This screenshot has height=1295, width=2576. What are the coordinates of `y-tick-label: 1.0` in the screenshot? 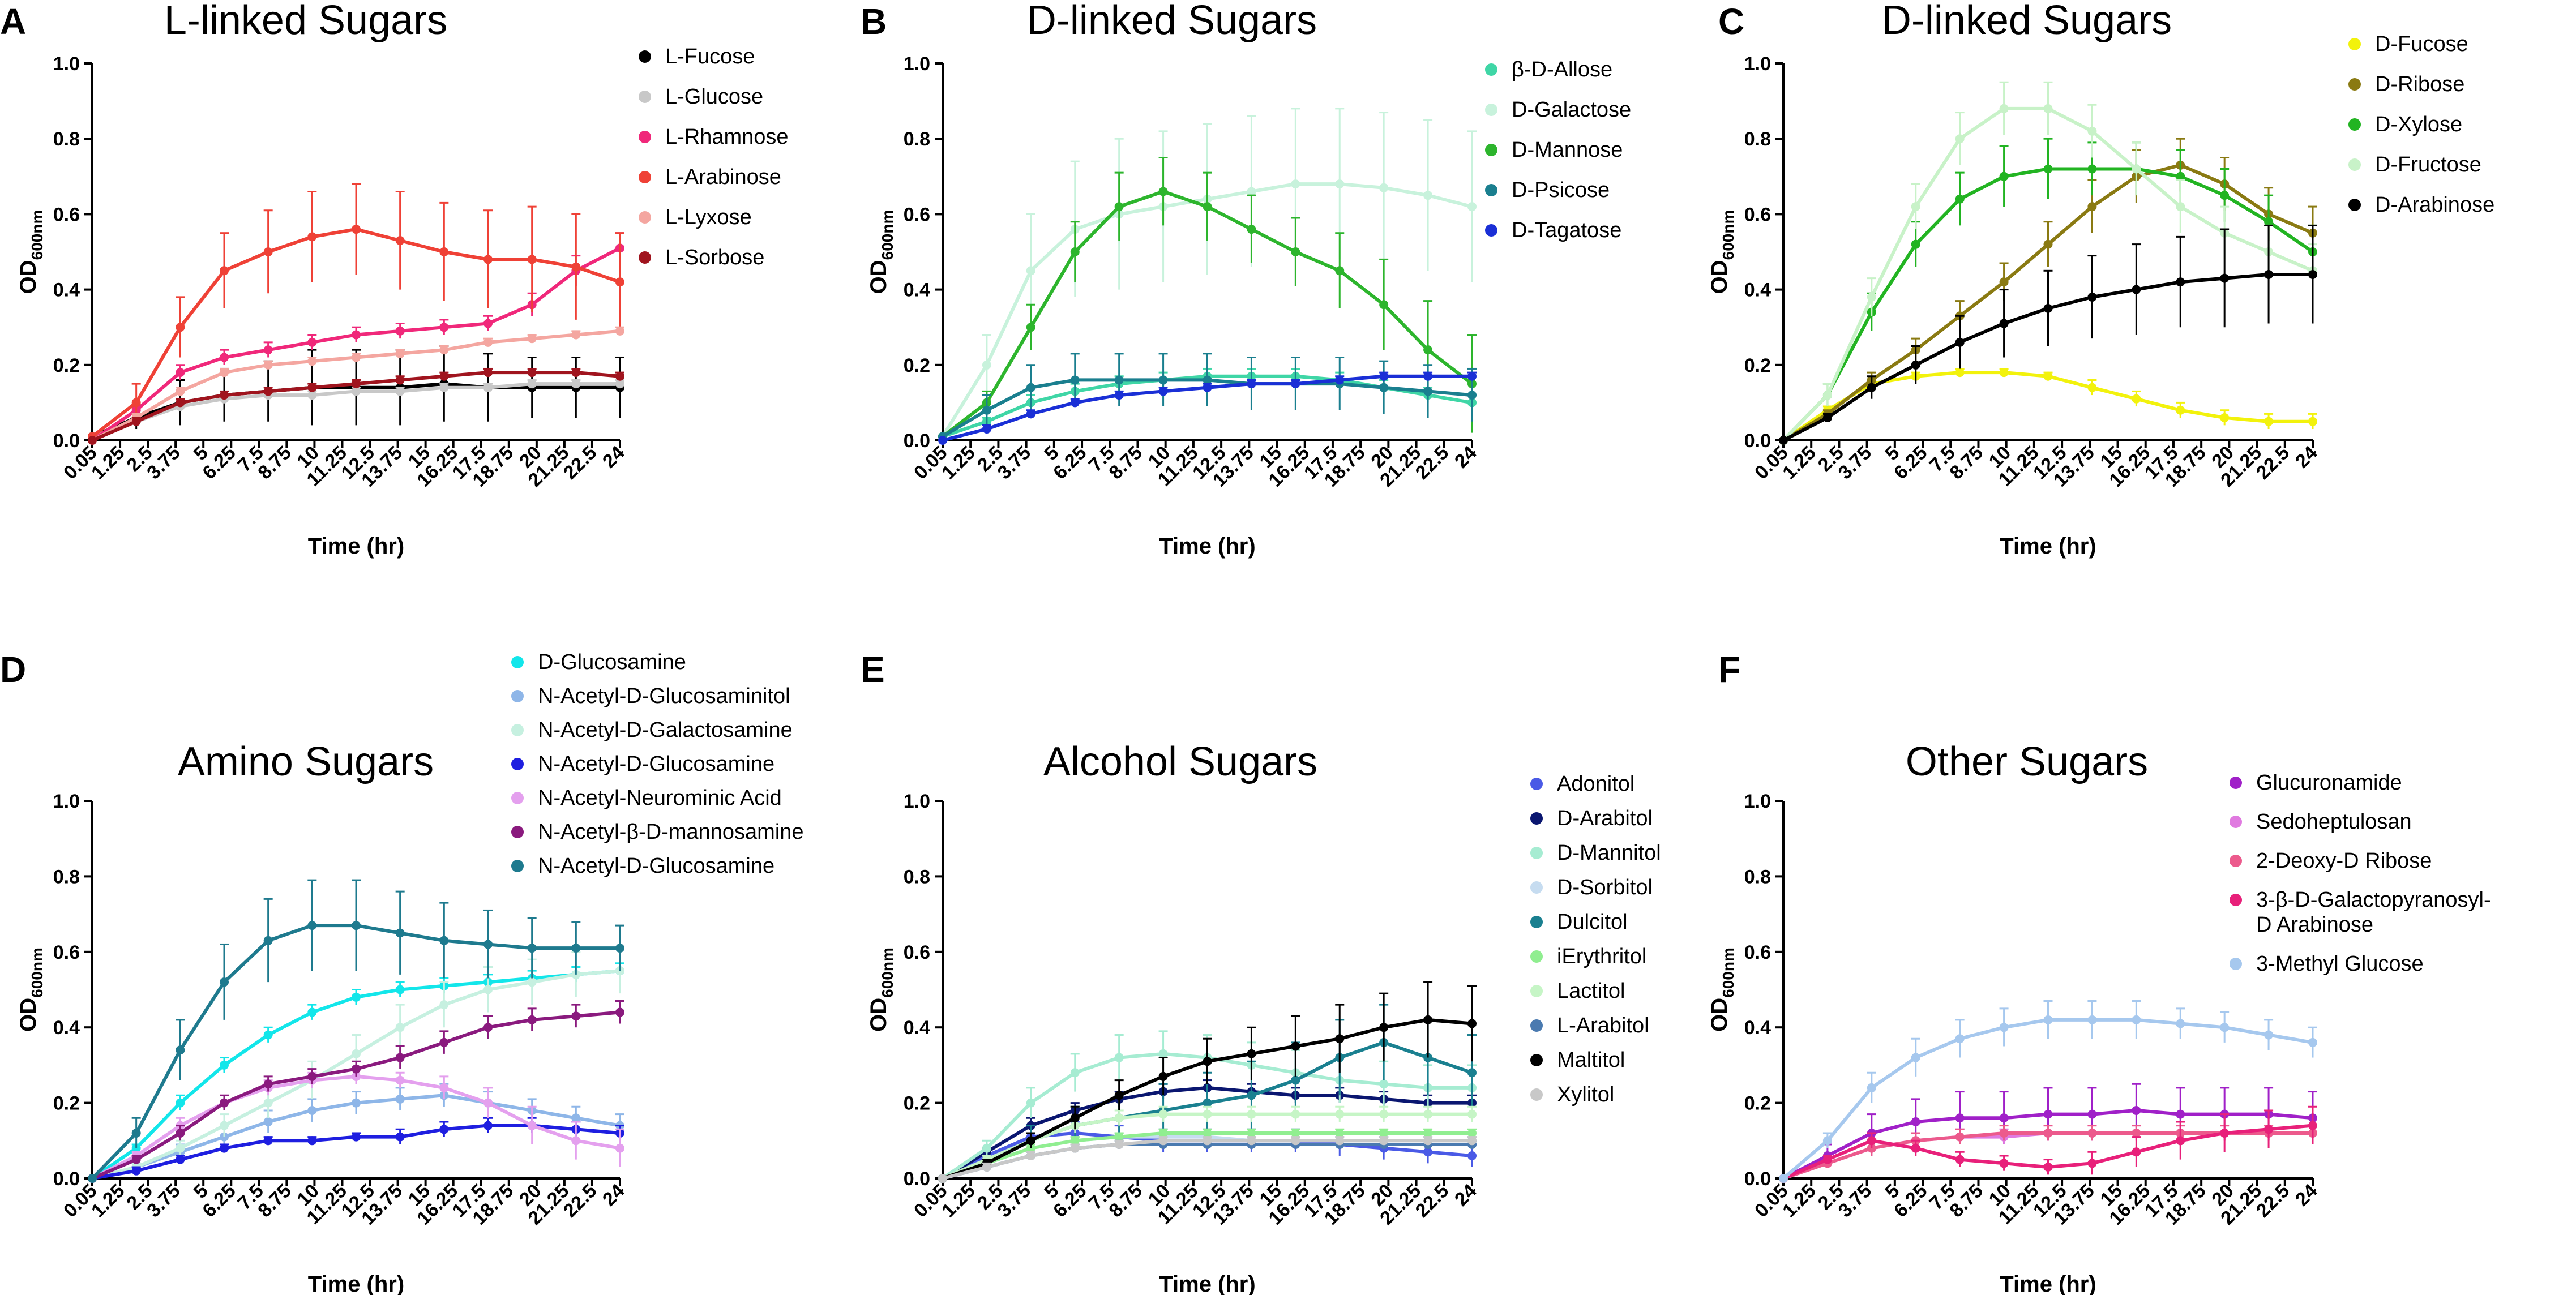 It's located at (1757, 64).